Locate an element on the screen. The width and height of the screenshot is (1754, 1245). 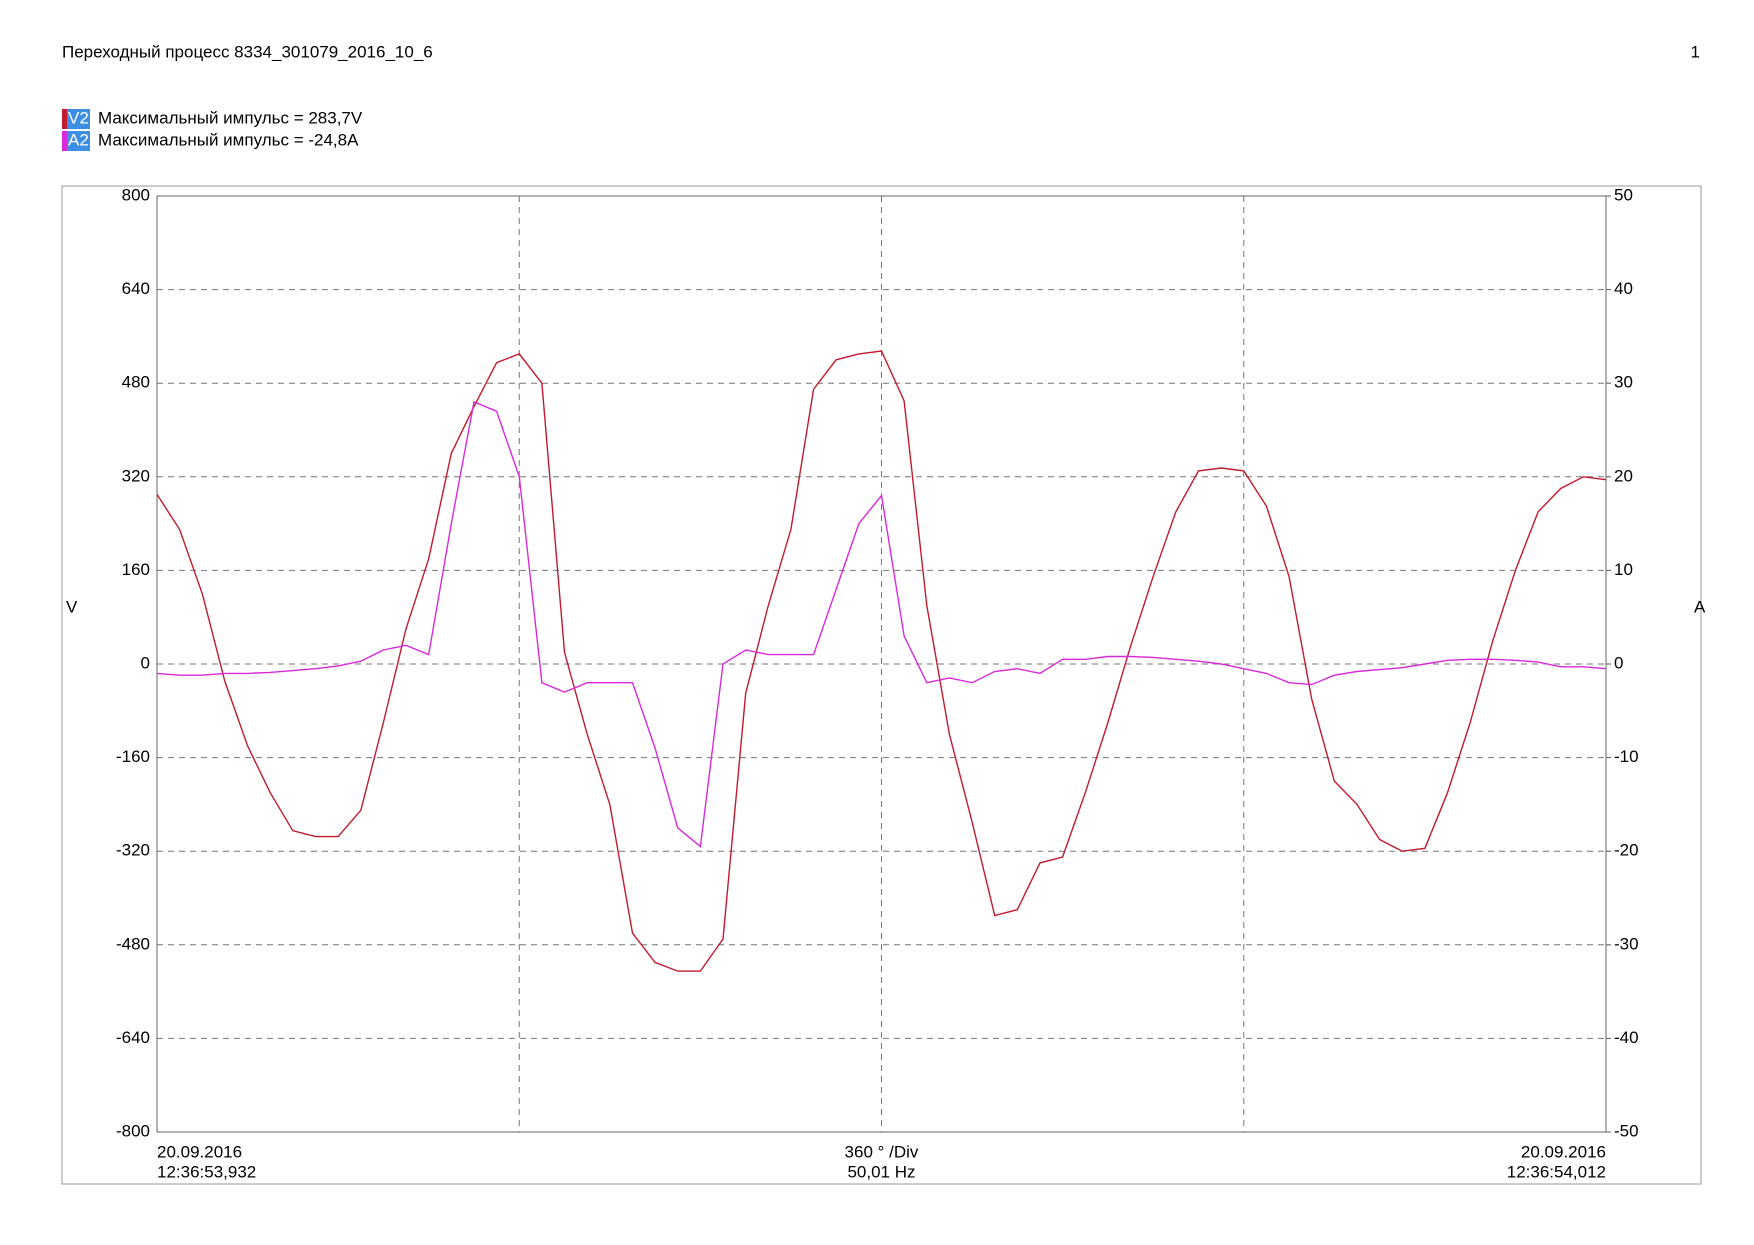
y2-tick-label: 10 is located at coordinates (1623, 569).